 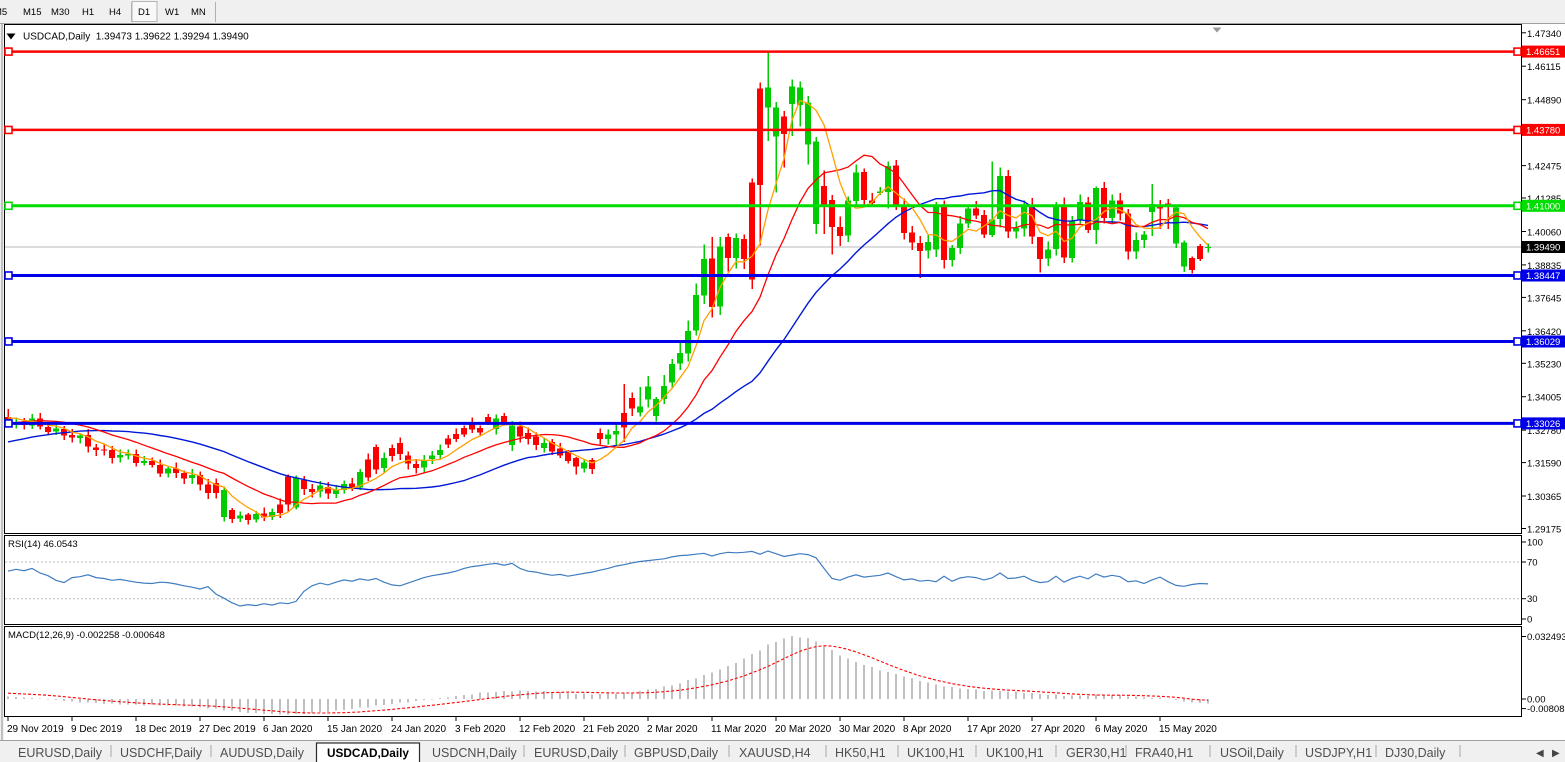 What do you see at coordinates (1544, 398) in the screenshot?
I see `svg-text: 1.34005` at bounding box center [1544, 398].